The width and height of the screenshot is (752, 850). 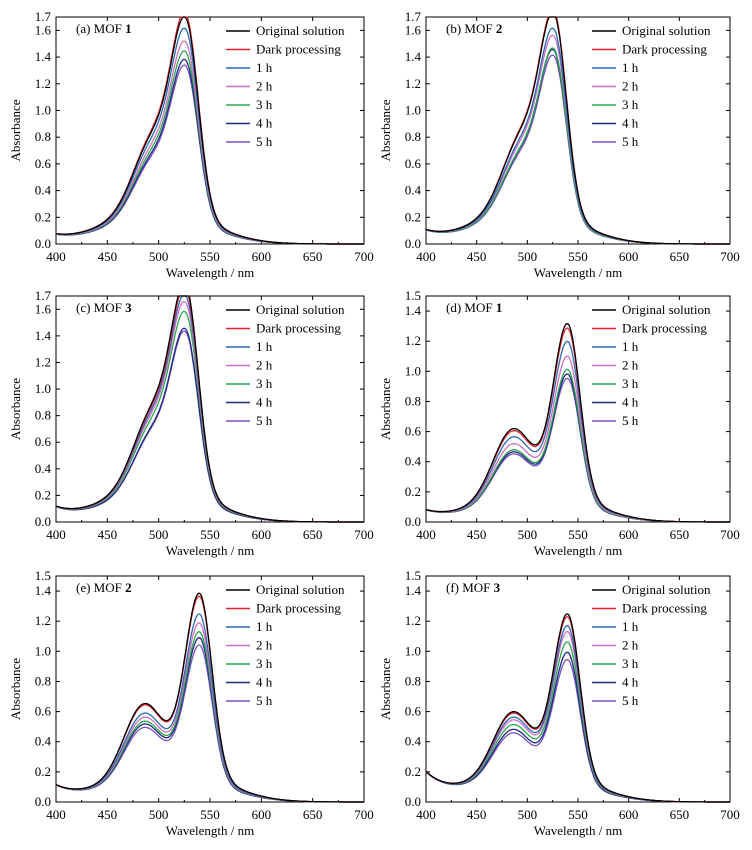 What do you see at coordinates (104, 587) in the screenshot?
I see `panel-label: (e) MOF 2` at bounding box center [104, 587].